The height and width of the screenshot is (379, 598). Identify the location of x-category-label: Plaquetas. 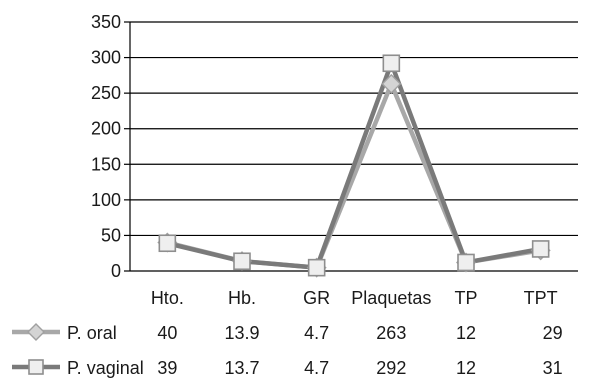
(391, 298).